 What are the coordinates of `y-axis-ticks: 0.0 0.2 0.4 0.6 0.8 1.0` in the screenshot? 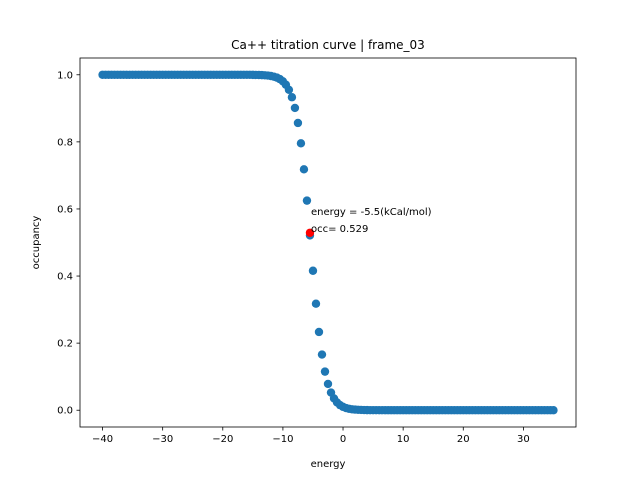 It's located at (68, 243).